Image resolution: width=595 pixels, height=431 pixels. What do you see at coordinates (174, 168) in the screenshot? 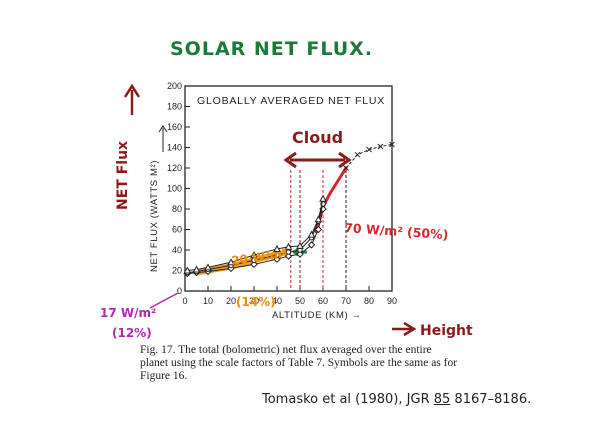
I see `y-tick-label: 120` at bounding box center [174, 168].